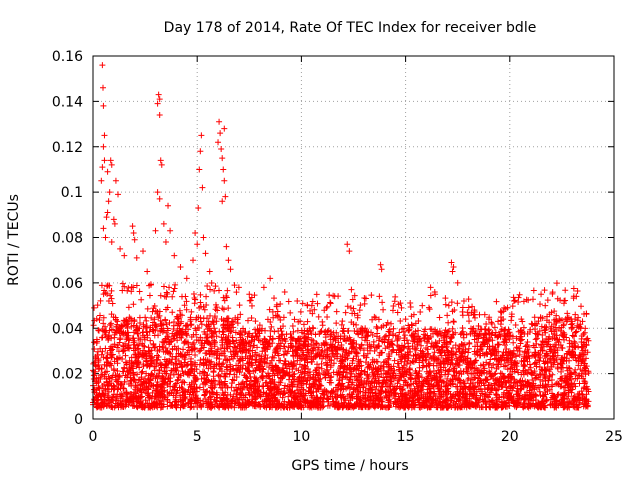 The width and height of the screenshot is (640, 480). I want to click on x-tick-label: 15, so click(406, 437).